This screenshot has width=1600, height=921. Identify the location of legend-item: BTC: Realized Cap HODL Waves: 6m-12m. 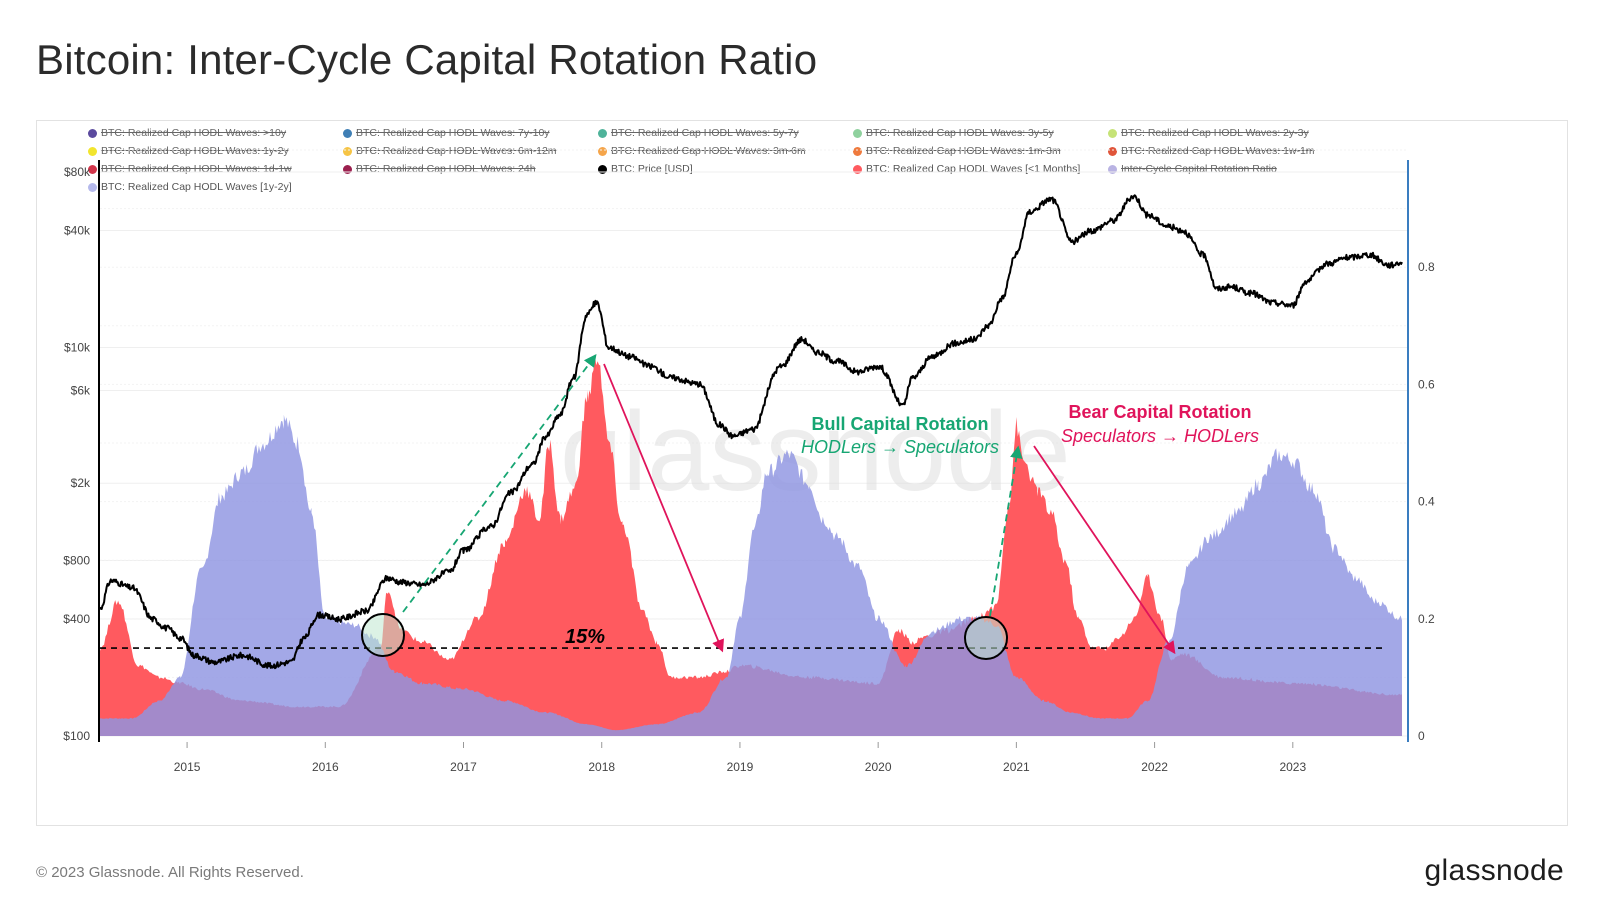
(450, 151).